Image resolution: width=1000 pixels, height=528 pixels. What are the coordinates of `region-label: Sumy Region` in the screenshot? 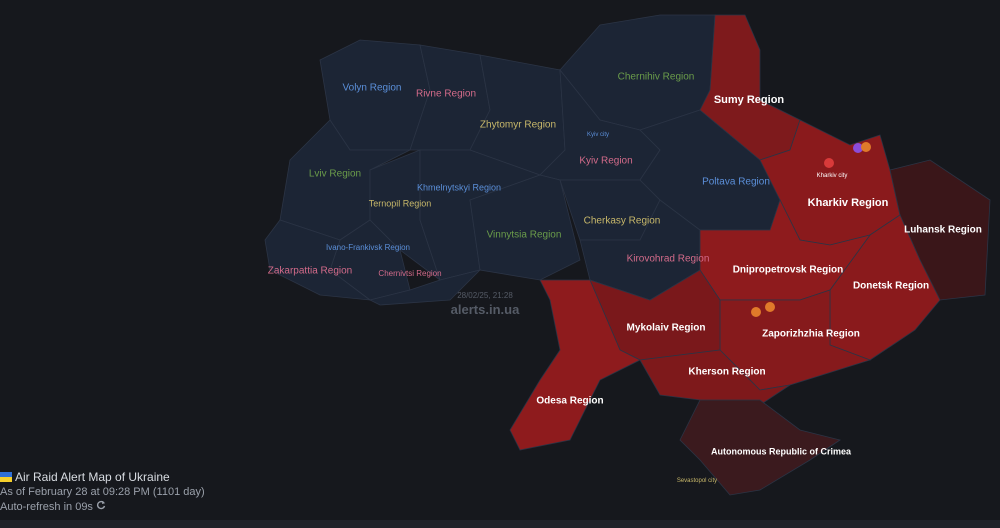 It's located at (749, 100).